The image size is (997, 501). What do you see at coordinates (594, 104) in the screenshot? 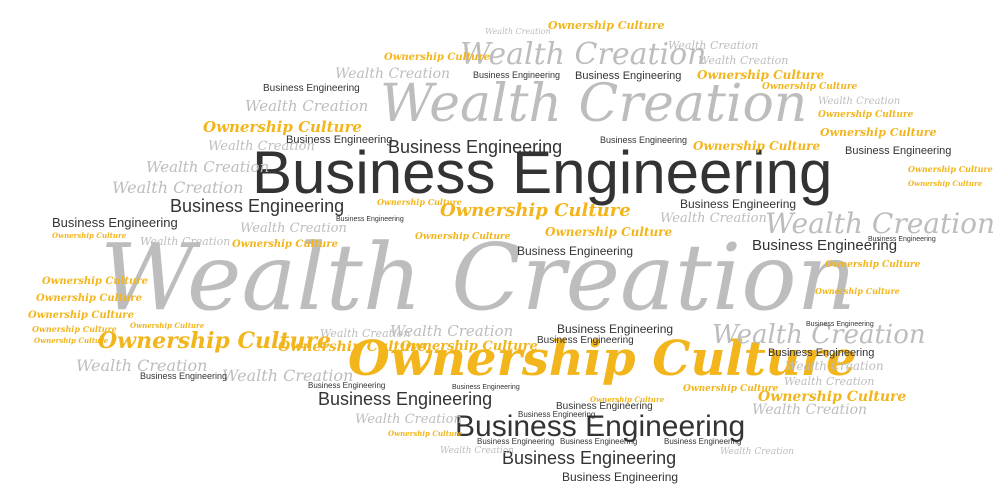
I see `word-wealth-creation-large: Wealth Creation` at bounding box center [594, 104].